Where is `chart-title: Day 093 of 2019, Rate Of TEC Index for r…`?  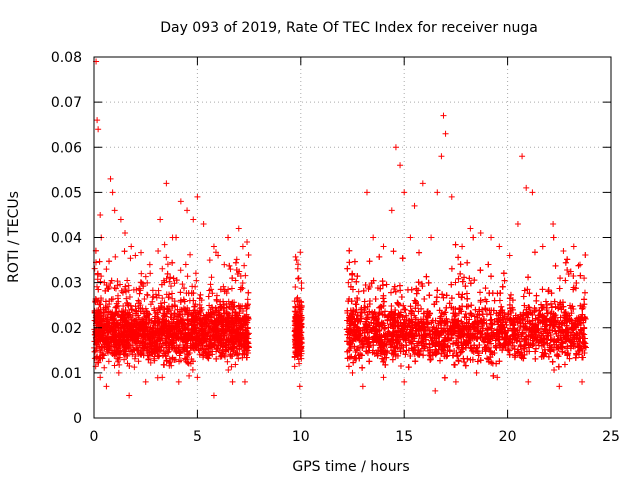 chart-title: Day 093 of 2019, Rate Of TEC Index for r… is located at coordinates (349, 28).